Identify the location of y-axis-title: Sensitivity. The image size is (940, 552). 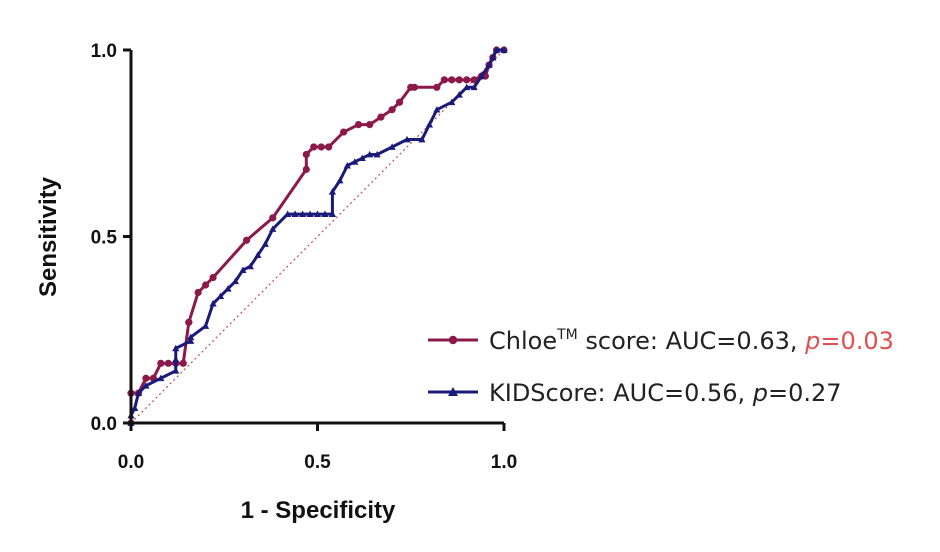
(48, 236).